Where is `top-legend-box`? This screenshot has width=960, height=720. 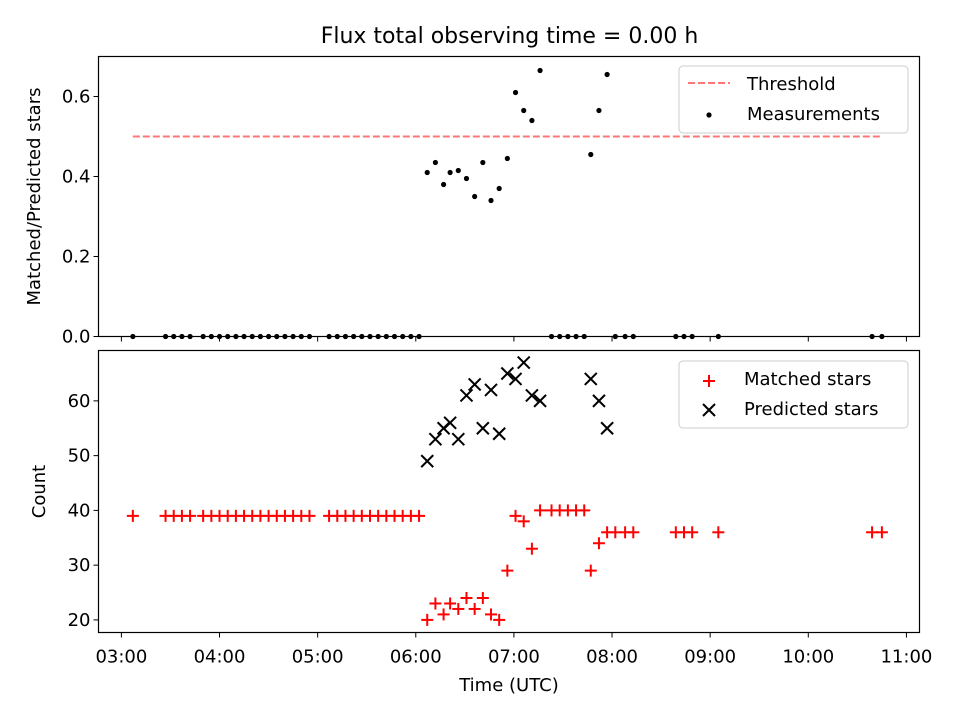
top-legend-box is located at coordinates (793, 99).